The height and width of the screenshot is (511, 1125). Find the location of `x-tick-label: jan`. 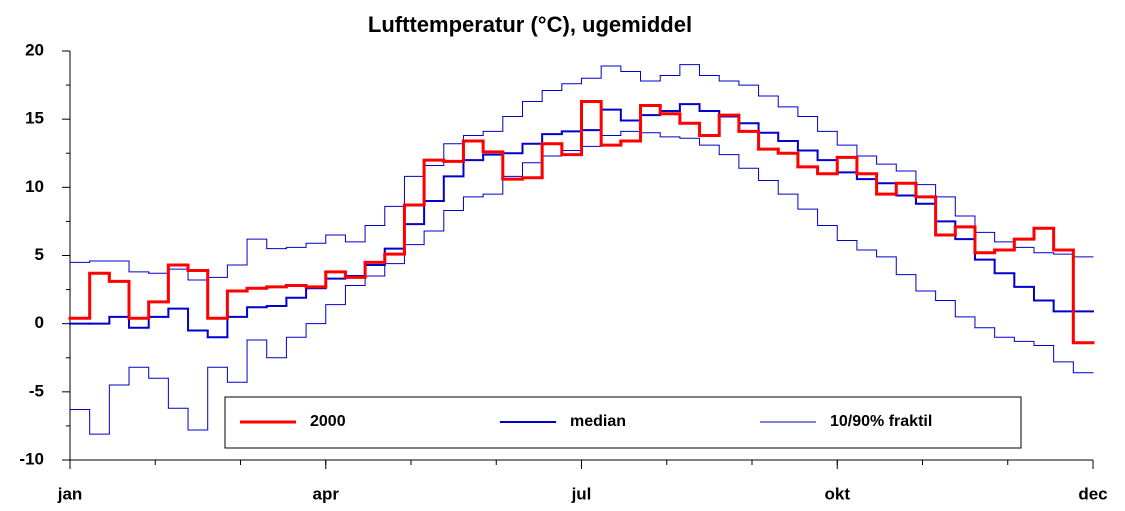

x-tick-label: jan is located at coordinates (70, 493).